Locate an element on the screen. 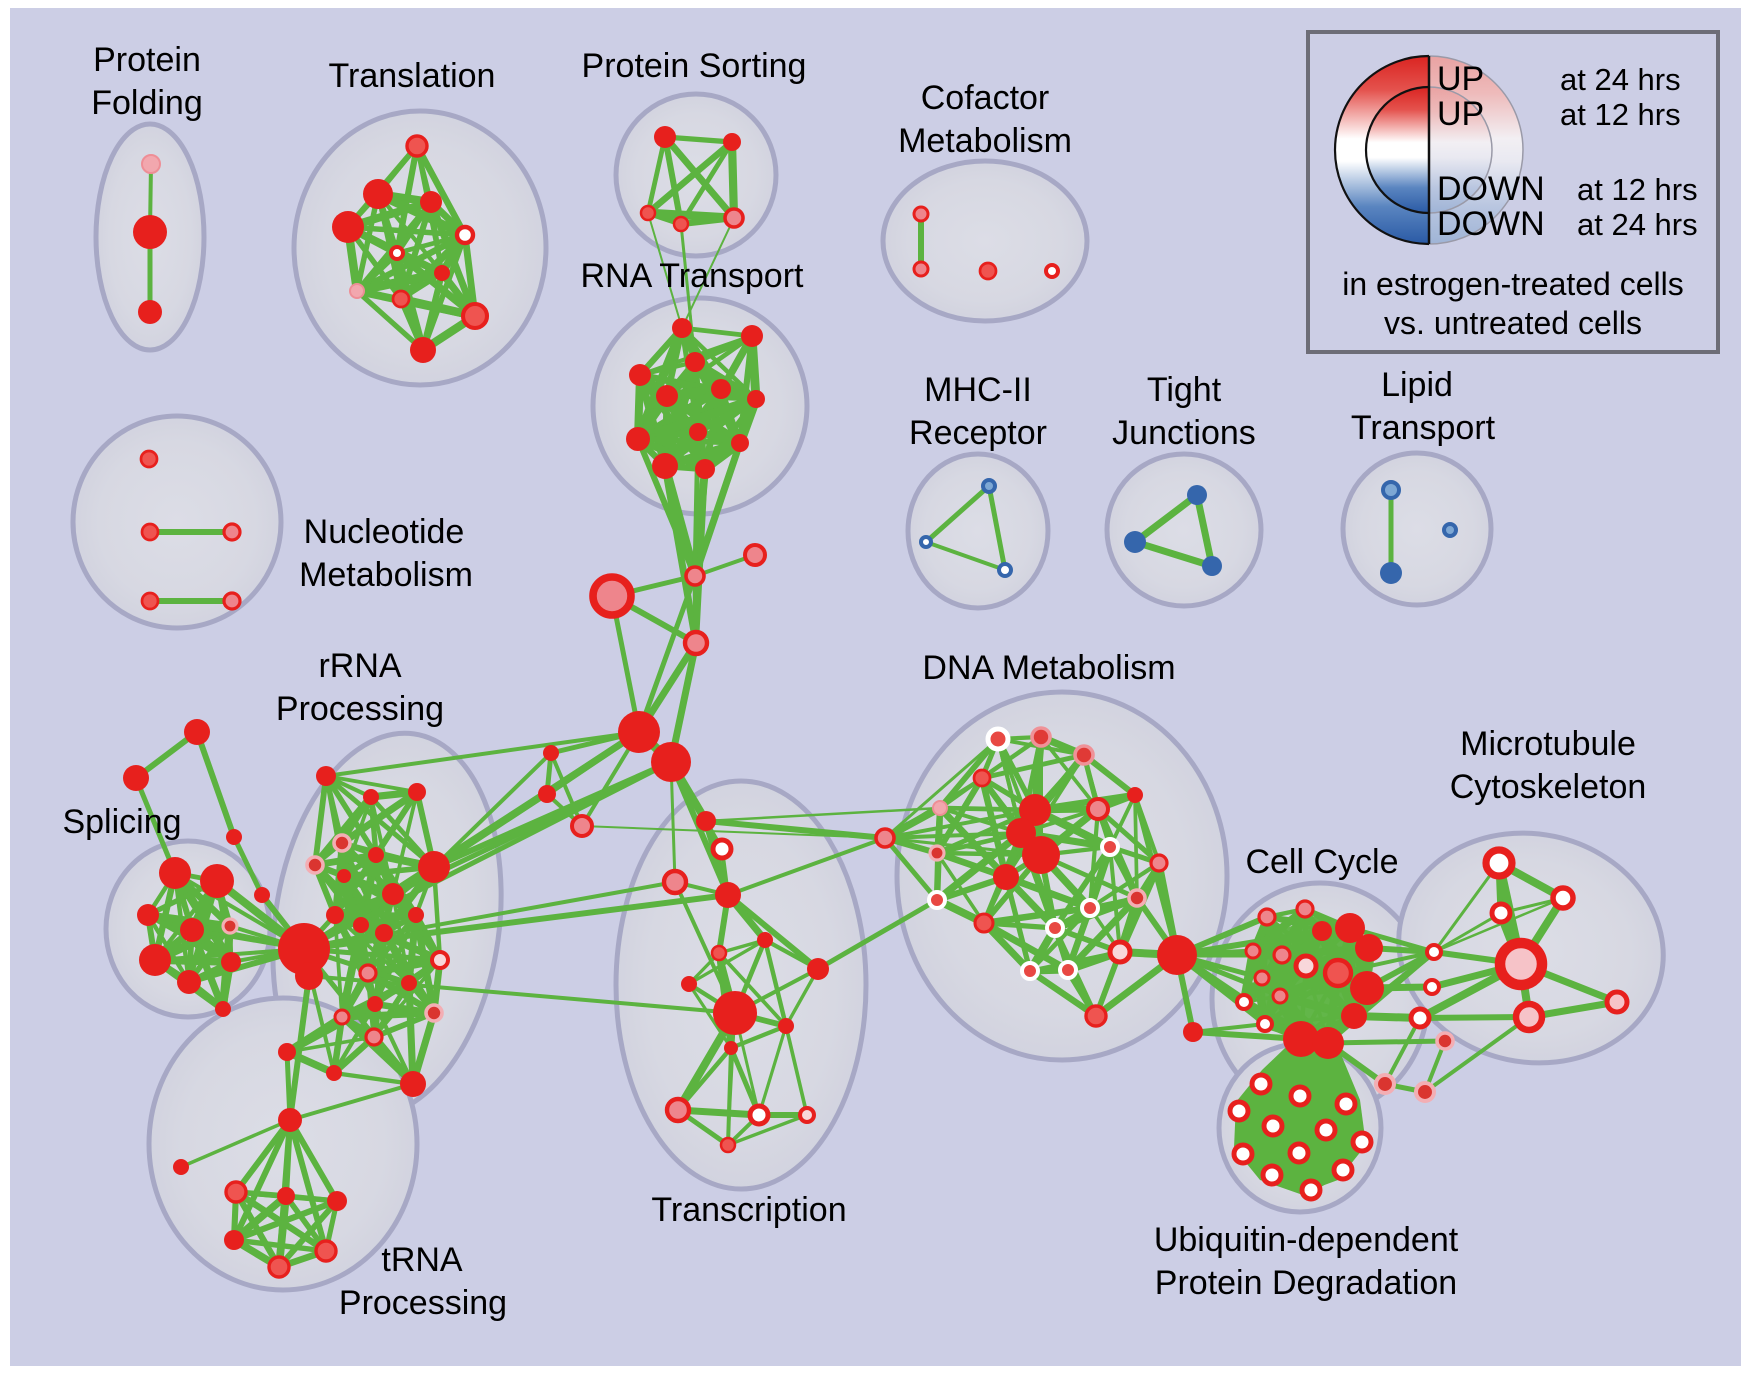 This screenshot has width=1750, height=1376. svg-text: Folding is located at coordinates (147, 103).